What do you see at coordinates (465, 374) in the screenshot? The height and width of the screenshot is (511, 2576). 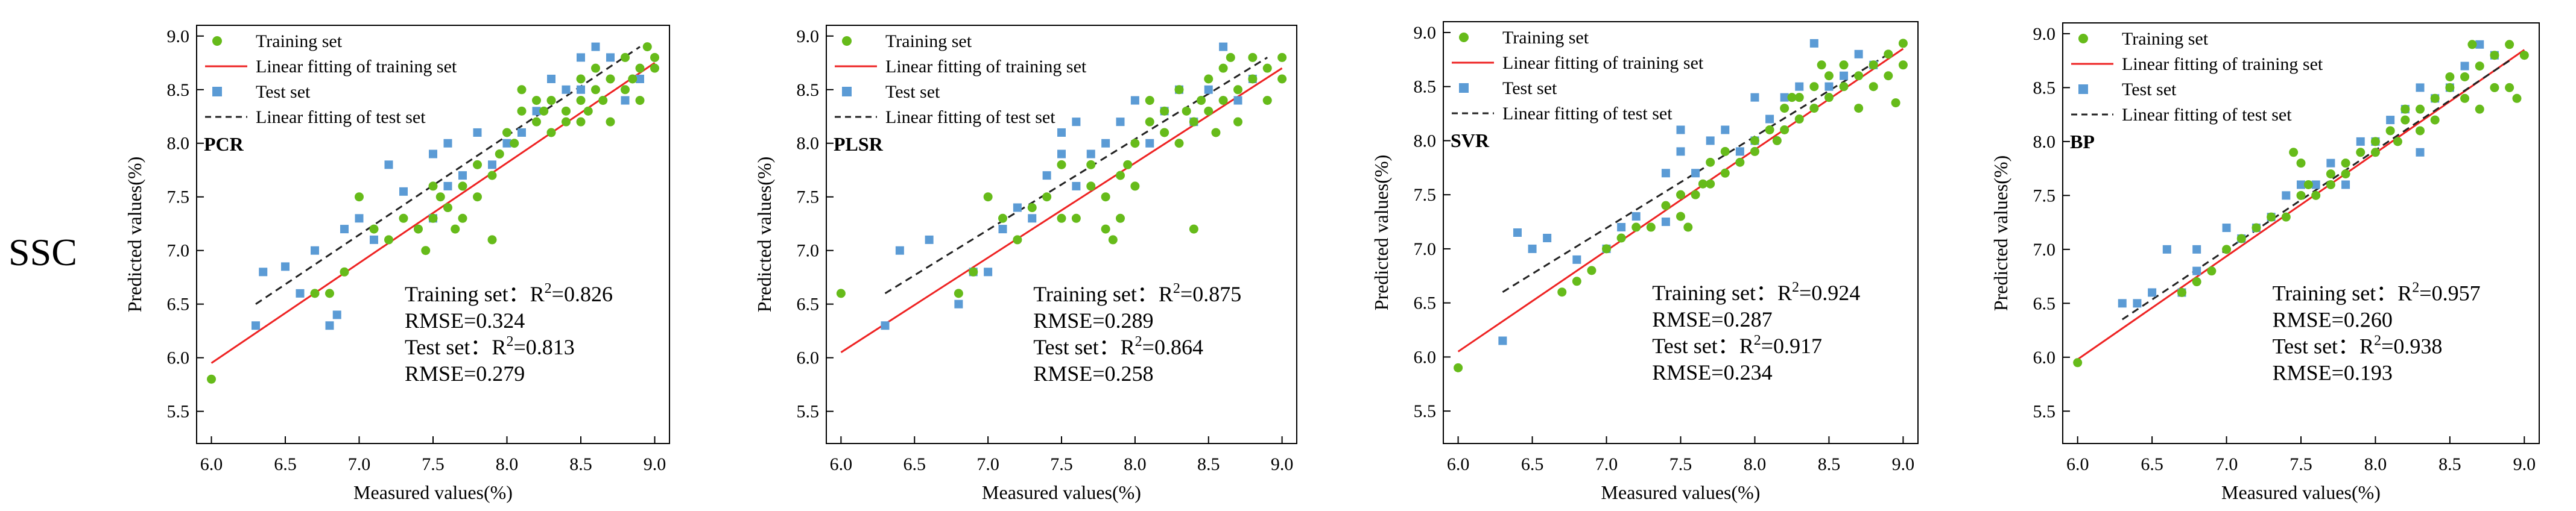 I see `metric-text: RMSE=0.279` at bounding box center [465, 374].